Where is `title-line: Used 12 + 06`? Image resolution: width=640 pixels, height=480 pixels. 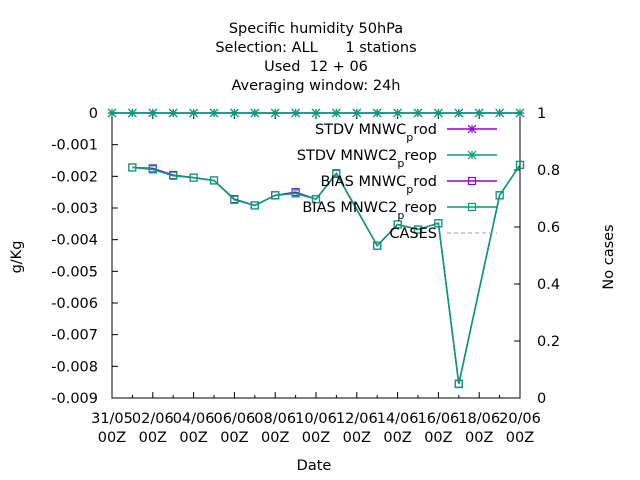
title-line: Used 12 + 06 is located at coordinates (316, 67).